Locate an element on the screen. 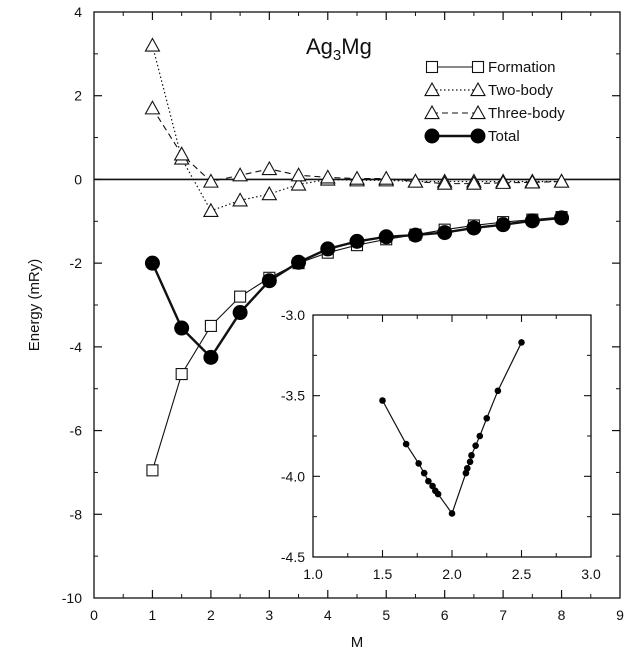 This screenshot has height=656, width=637. main-x-tick-label: 5 is located at coordinates (386, 615).